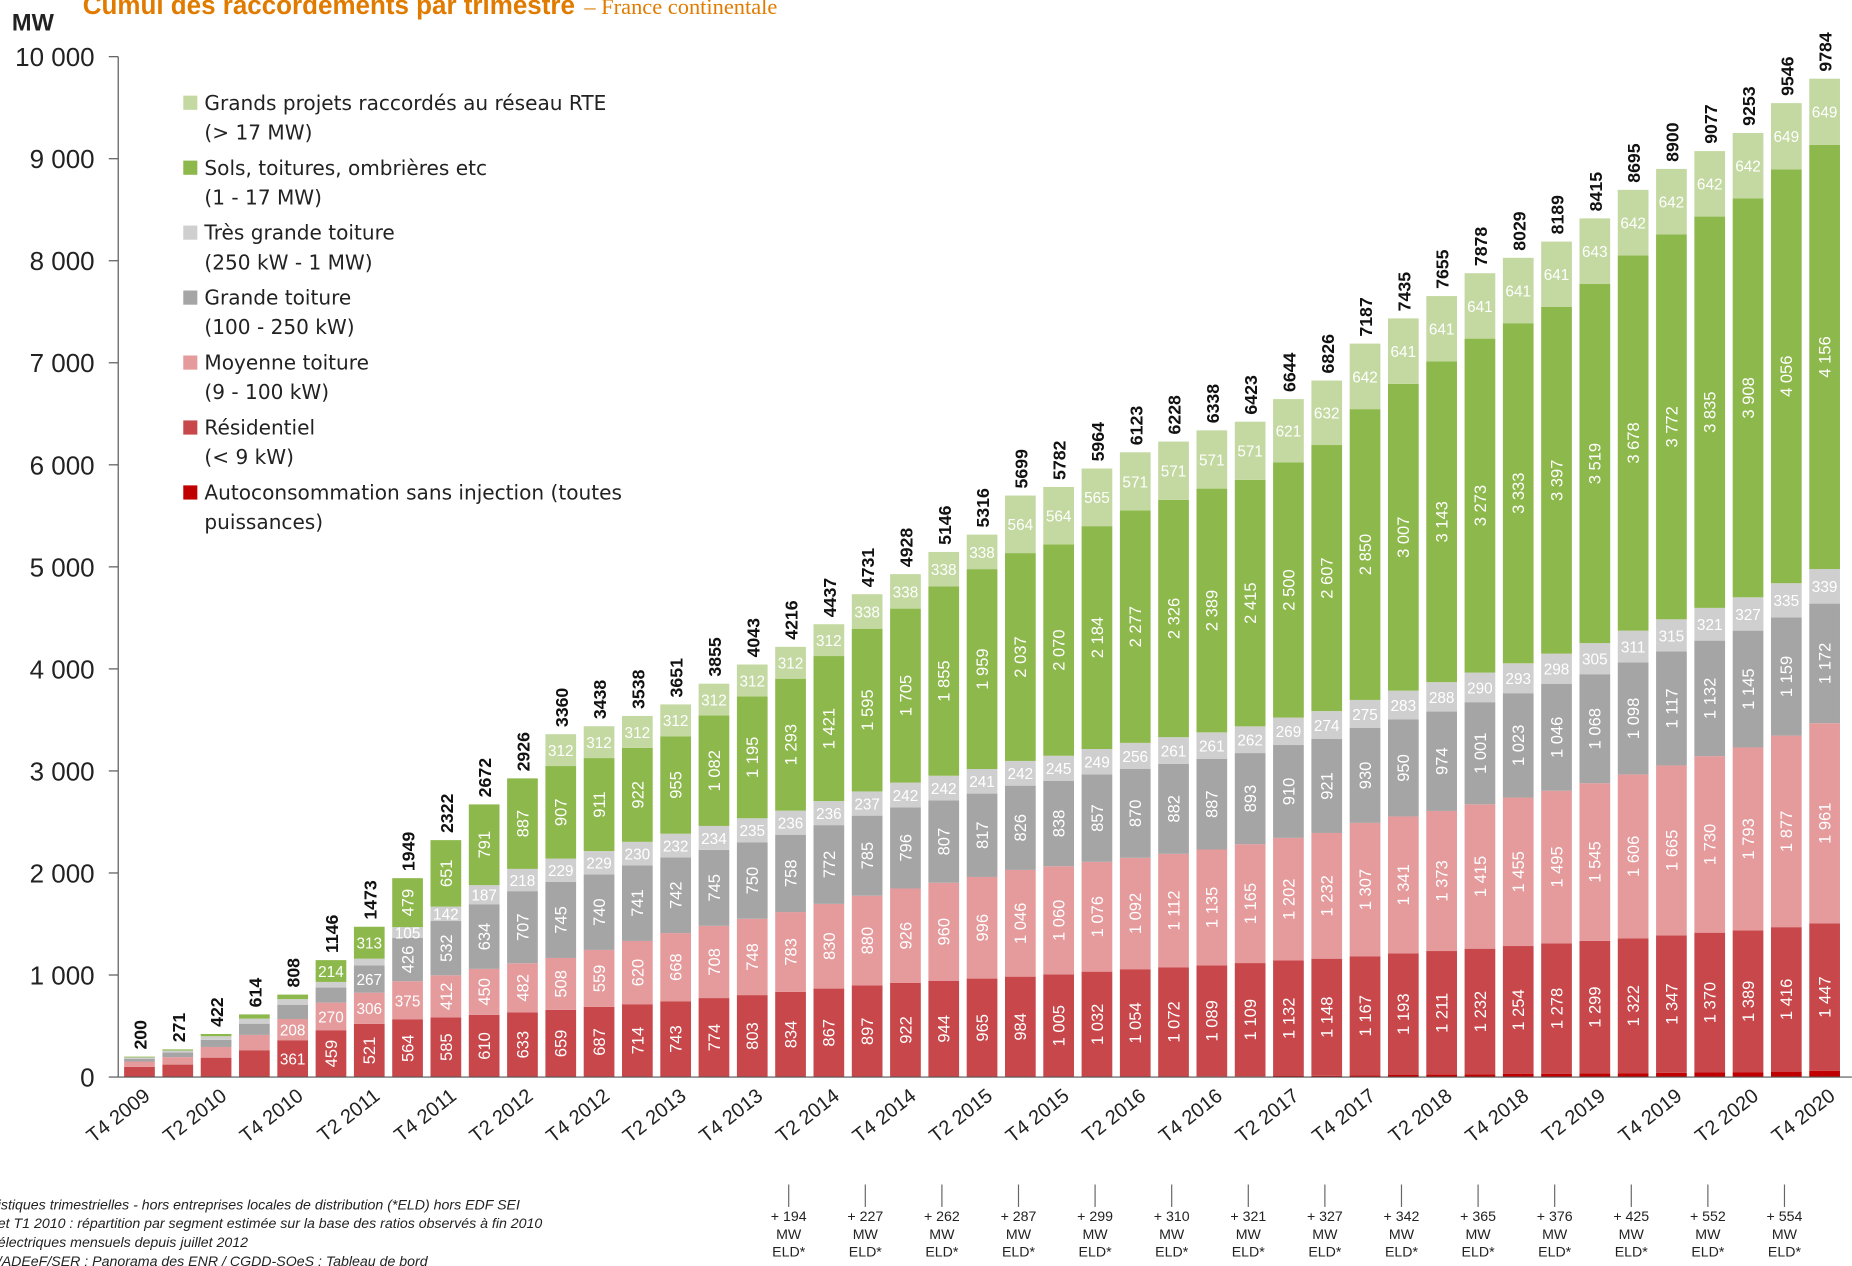  What do you see at coordinates (1325, 1217) in the screenshot?
I see `eld-annotation: + 327` at bounding box center [1325, 1217].